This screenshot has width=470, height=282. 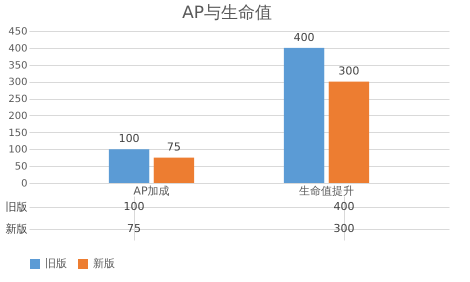 I want to click on text: 300, so click(x=344, y=228).